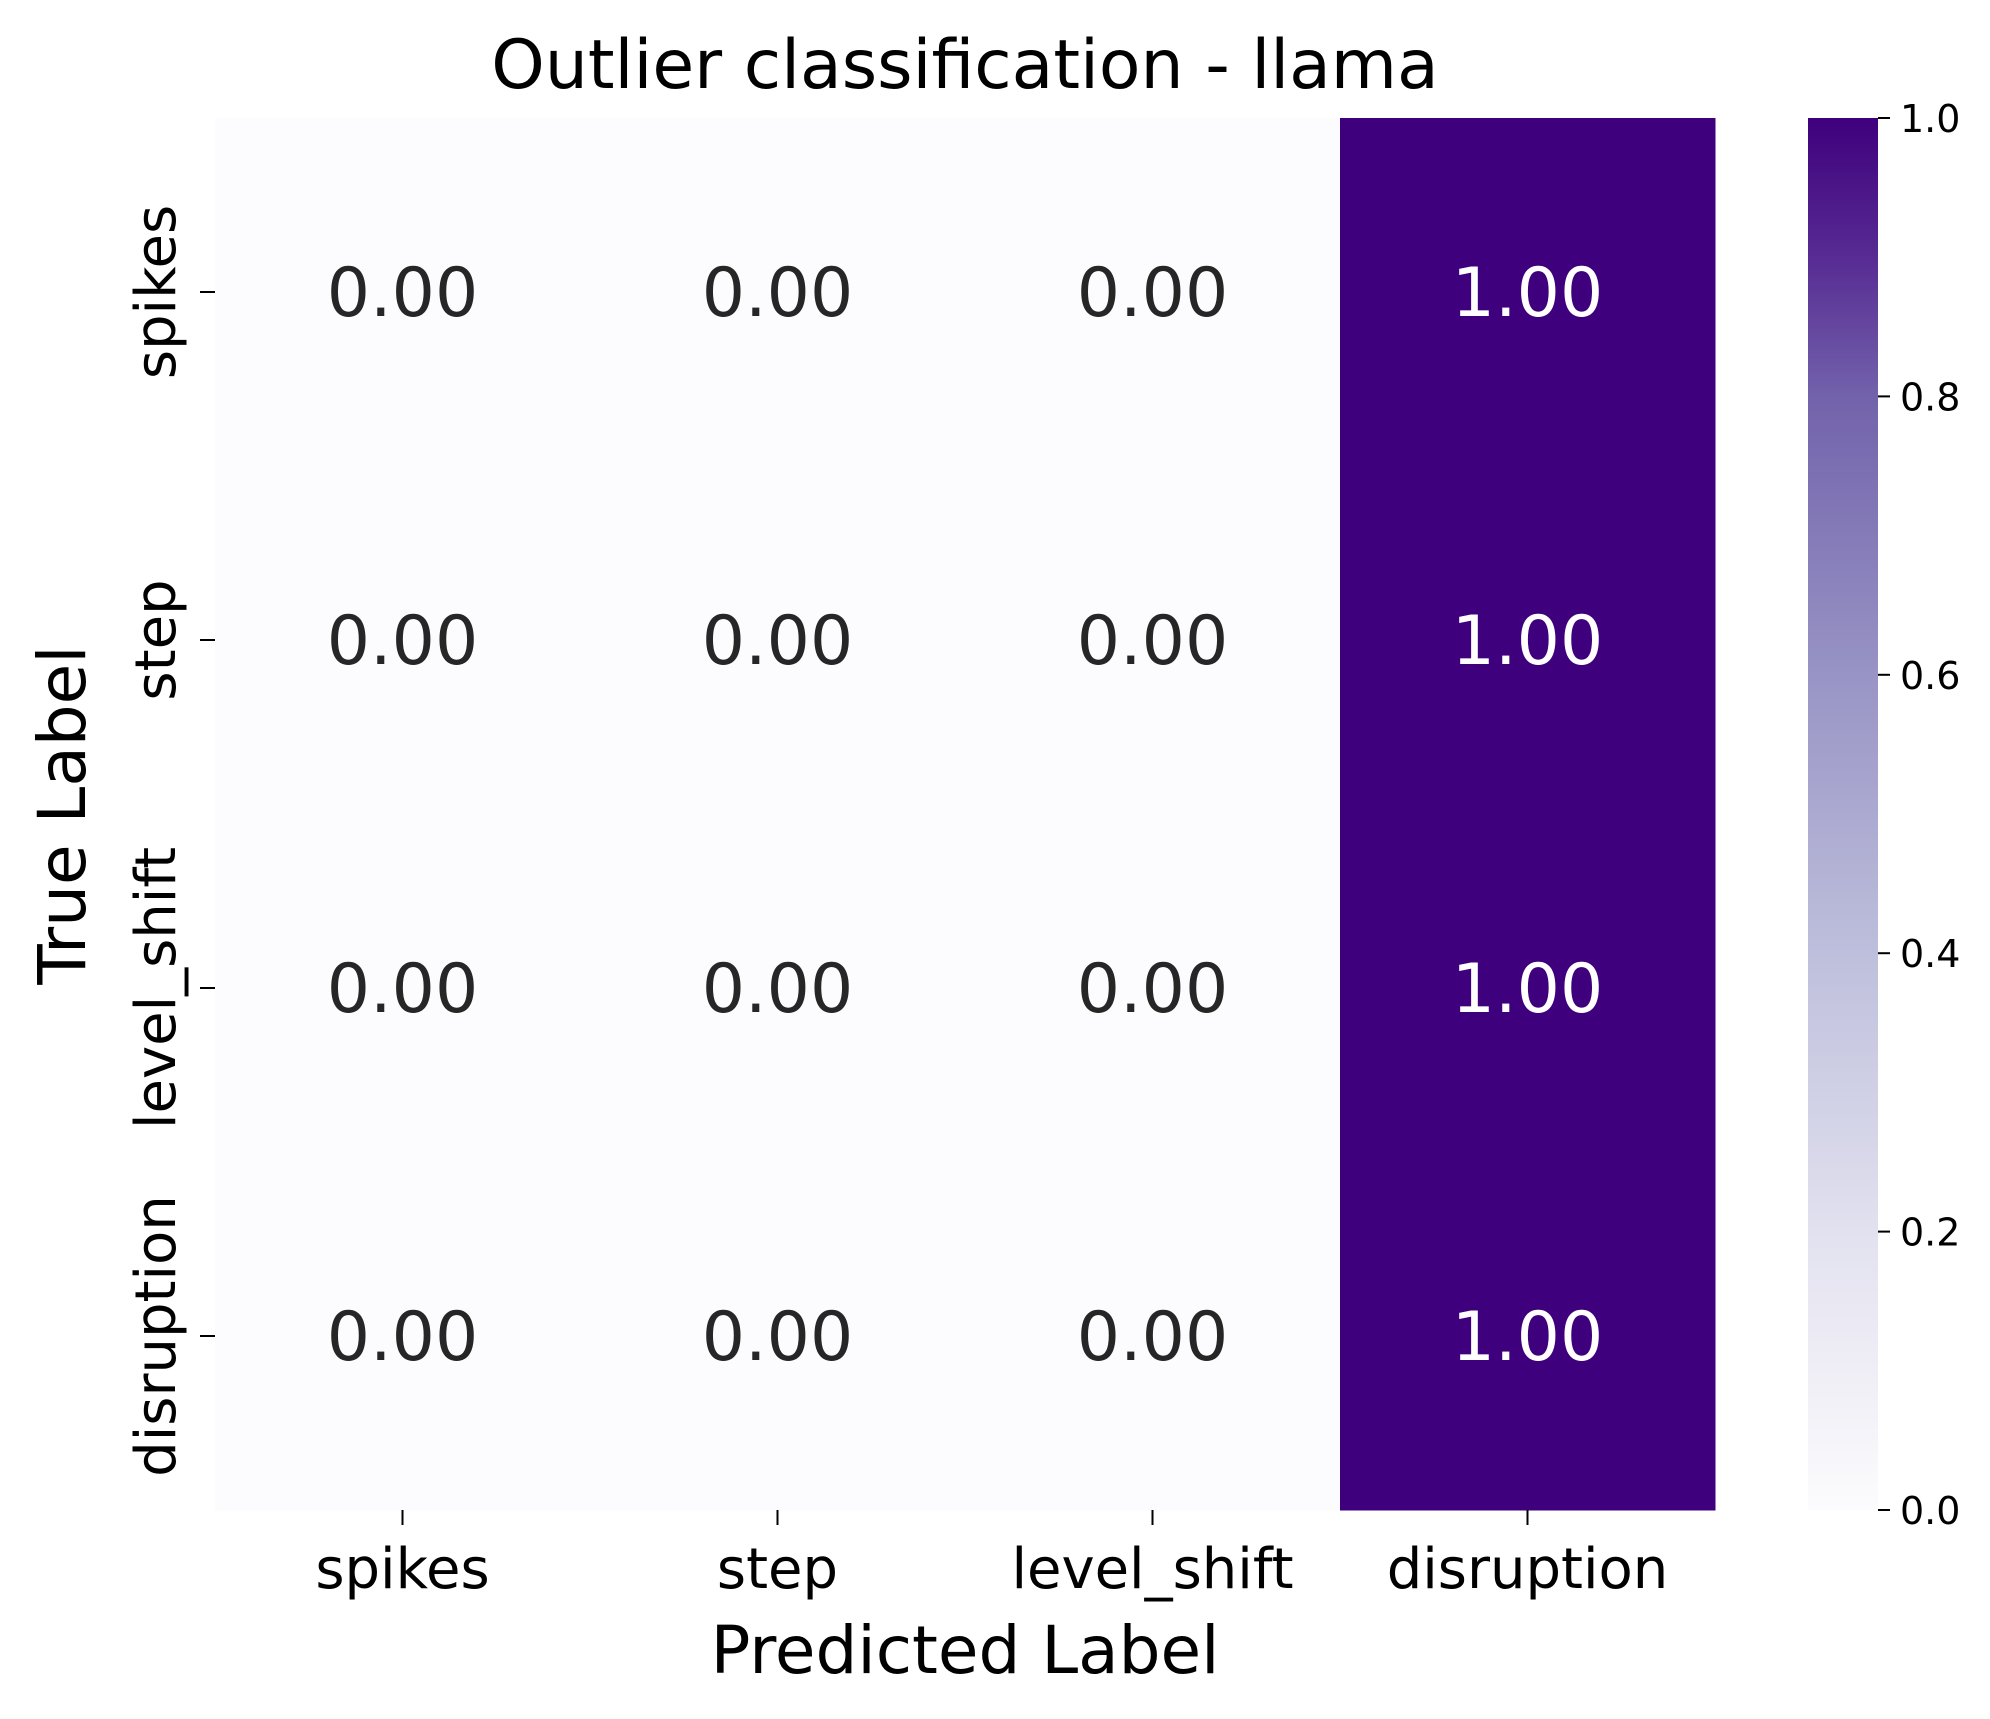 The image size is (1990, 1719). I want to click on colorbar-tick-label: 0.4, so click(1930, 954).